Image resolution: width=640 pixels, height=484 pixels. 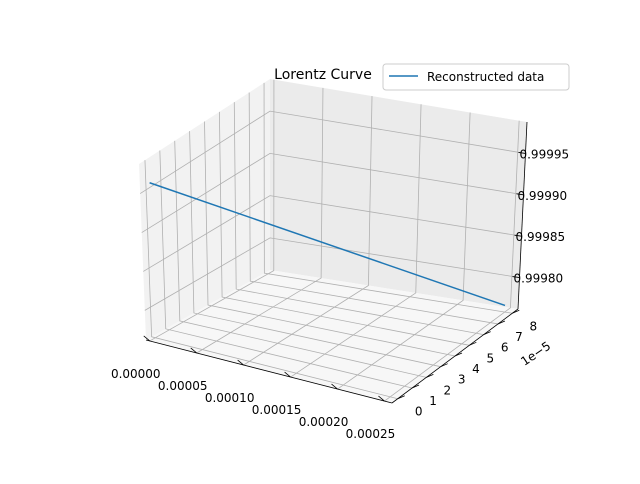 I want to click on legend-box, so click(x=476, y=77).